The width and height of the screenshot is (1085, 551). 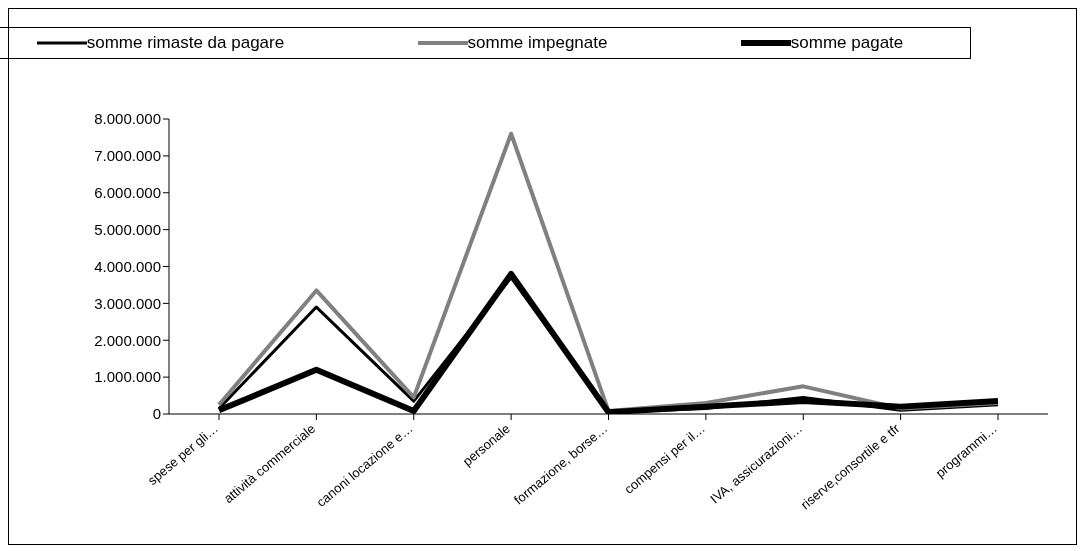 What do you see at coordinates (127, 119) in the screenshot?
I see `y-tick-label: 8.000.000` at bounding box center [127, 119].